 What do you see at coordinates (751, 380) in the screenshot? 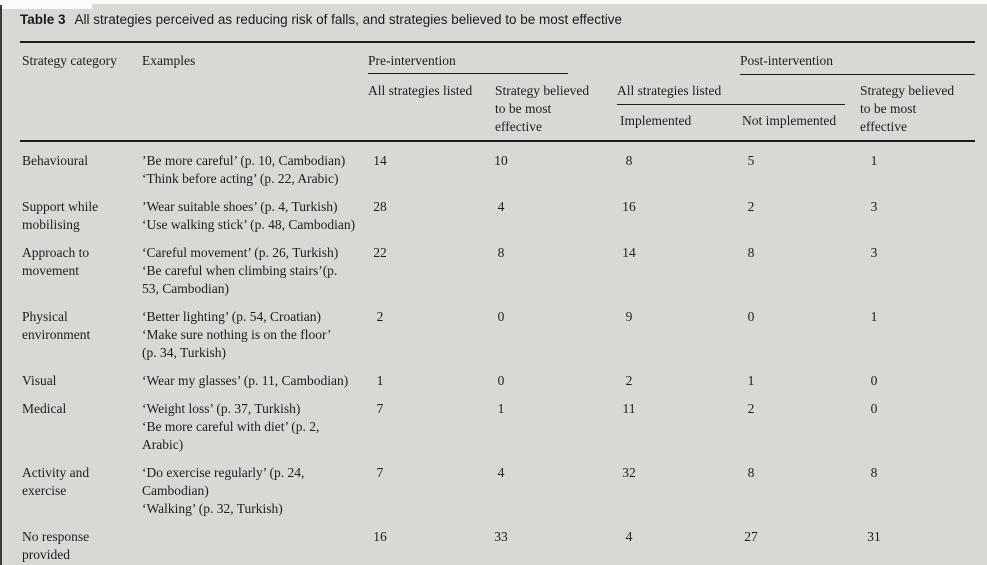
I see `value-not-implemented: 1` at bounding box center [751, 380].